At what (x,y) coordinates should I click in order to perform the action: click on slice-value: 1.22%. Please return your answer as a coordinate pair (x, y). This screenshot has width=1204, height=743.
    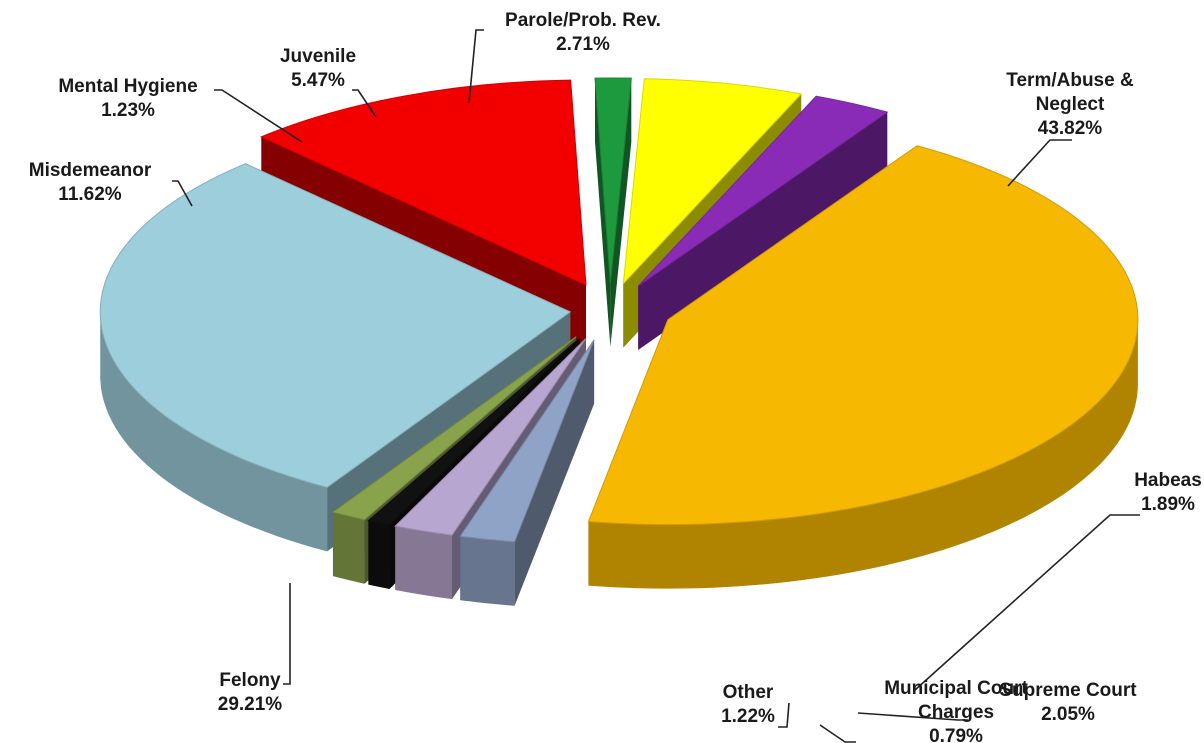
    Looking at the image, I should click on (748, 716).